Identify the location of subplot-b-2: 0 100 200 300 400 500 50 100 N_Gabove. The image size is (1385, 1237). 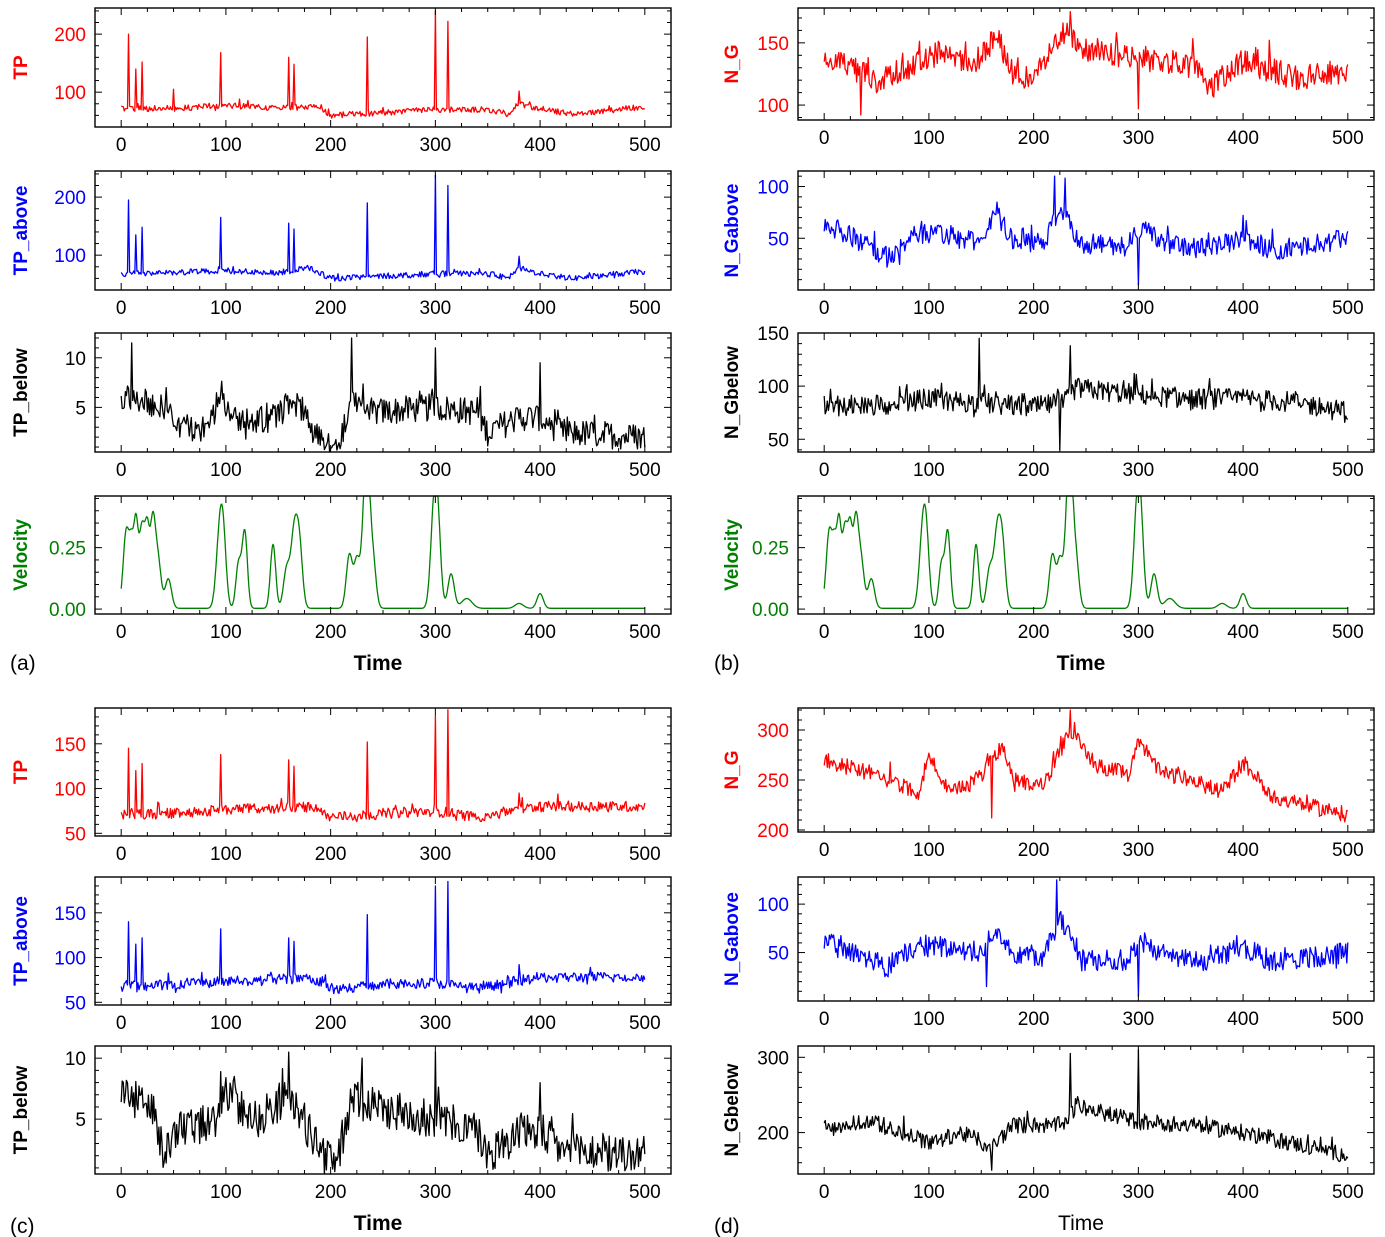
(1048, 244).